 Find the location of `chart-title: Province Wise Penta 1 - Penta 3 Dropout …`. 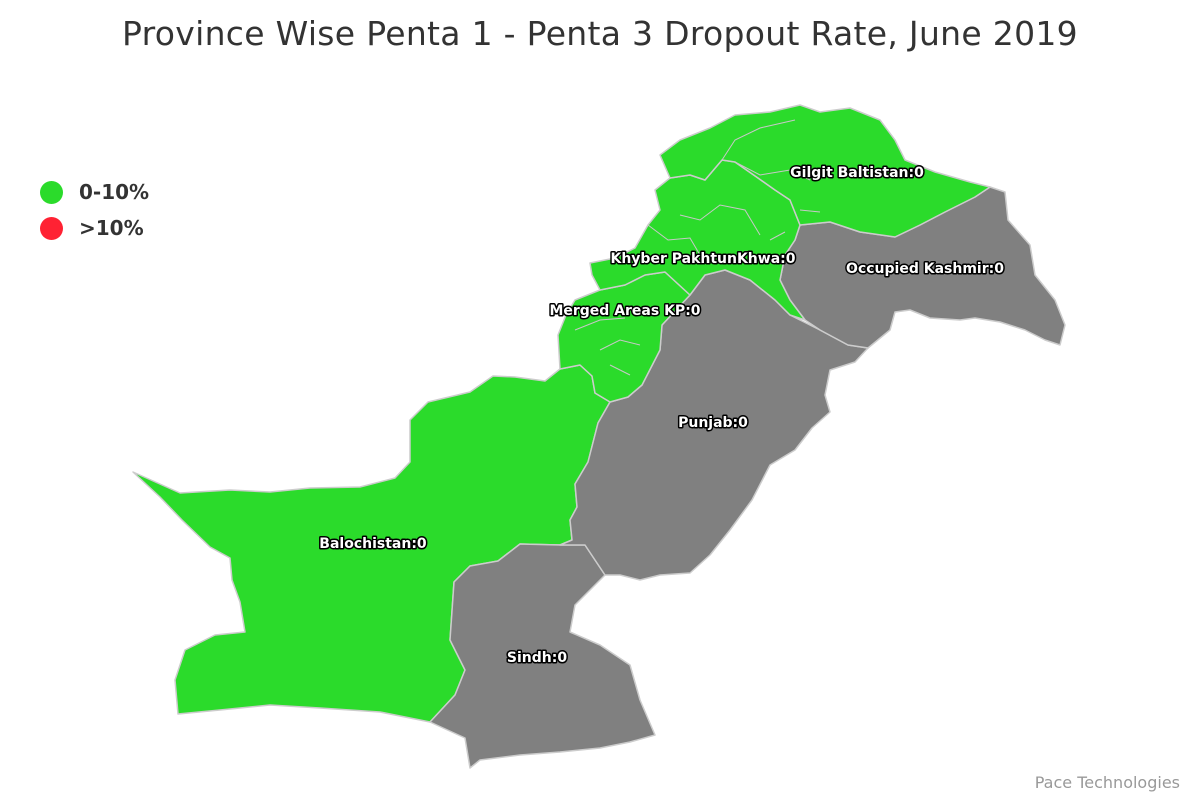

chart-title: Province Wise Penta 1 - Penta 3 Dropout … is located at coordinates (600, 33).